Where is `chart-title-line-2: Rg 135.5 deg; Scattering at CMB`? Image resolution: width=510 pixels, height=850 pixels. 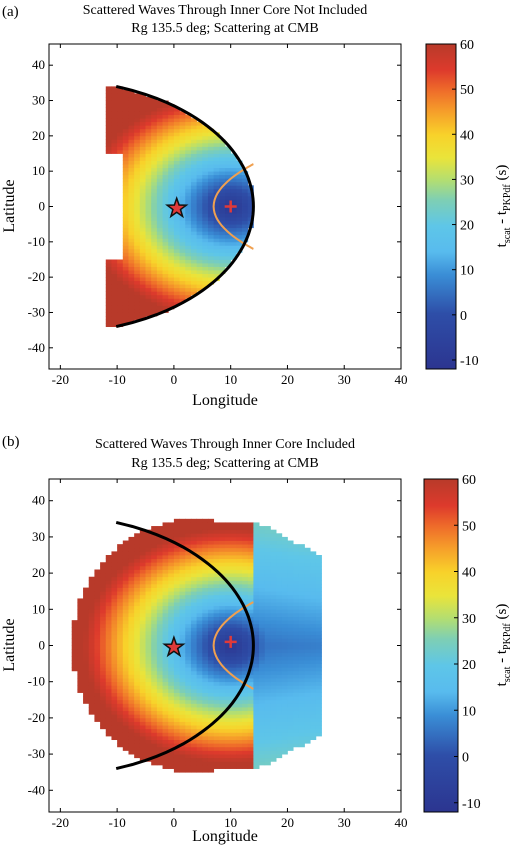 chart-title-line-2: Rg 135.5 deg; Scattering at CMB is located at coordinates (224, 28).